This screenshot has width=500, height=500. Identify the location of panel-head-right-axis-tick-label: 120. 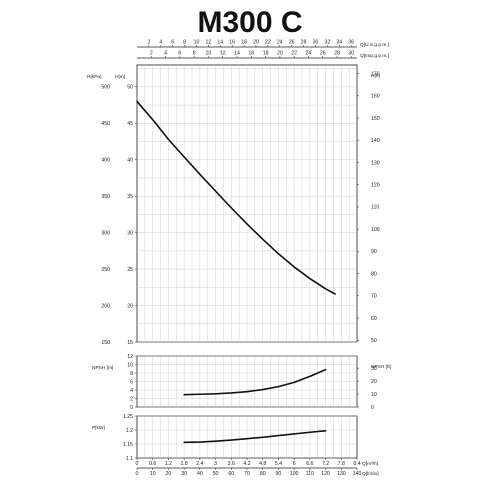
(375, 186).